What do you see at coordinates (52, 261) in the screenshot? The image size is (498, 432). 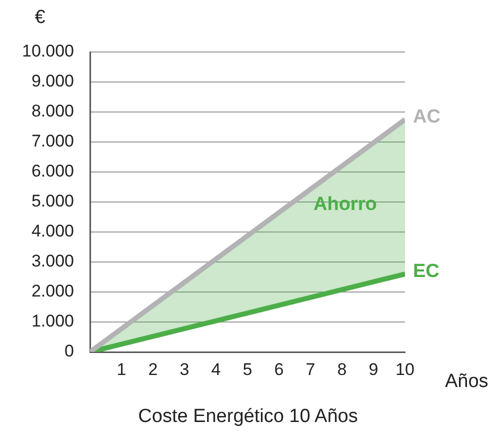 I see `y-tick-label: 3.000` at bounding box center [52, 261].